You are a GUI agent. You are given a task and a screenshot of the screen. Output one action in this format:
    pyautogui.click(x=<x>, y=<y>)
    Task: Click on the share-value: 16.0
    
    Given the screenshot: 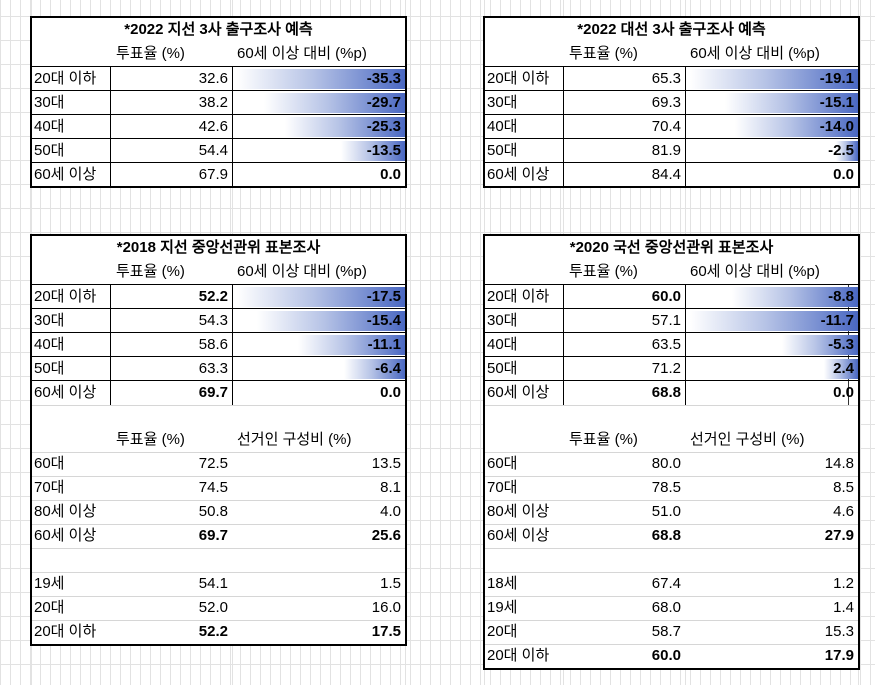 What is the action you would take?
    pyautogui.click(x=386, y=607)
    